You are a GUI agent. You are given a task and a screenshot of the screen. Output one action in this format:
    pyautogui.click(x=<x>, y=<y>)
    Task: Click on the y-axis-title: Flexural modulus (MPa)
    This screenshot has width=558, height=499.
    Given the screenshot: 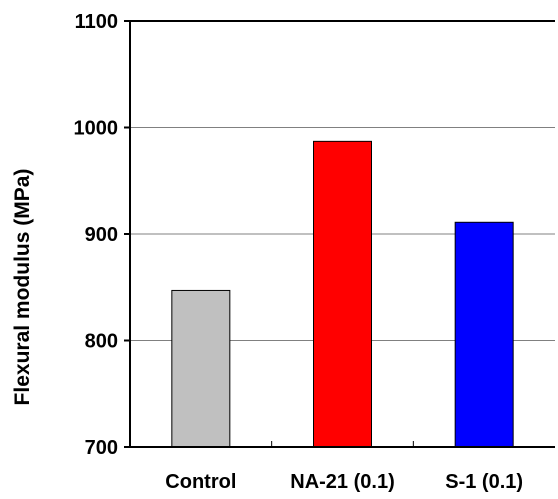 What is the action you would take?
    pyautogui.click(x=22, y=287)
    